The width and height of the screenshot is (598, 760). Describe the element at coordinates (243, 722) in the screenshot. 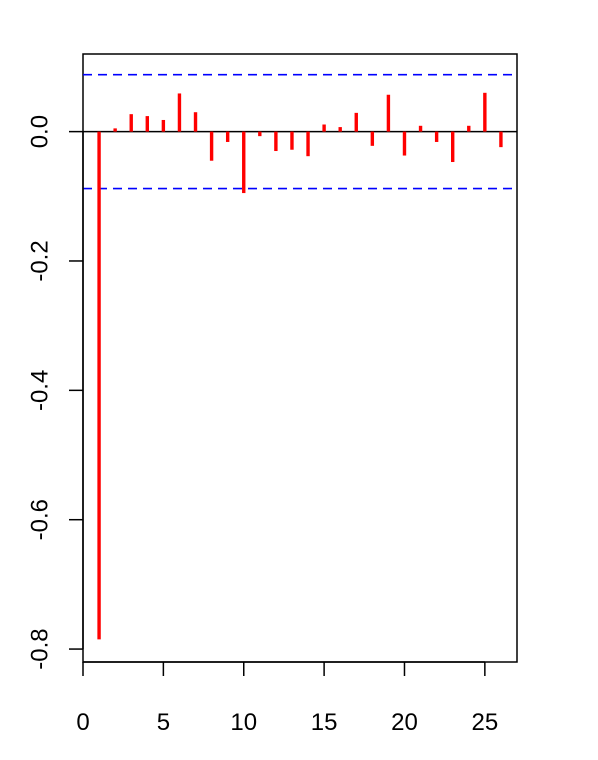

I see `x-tick-label: 10` at that location.